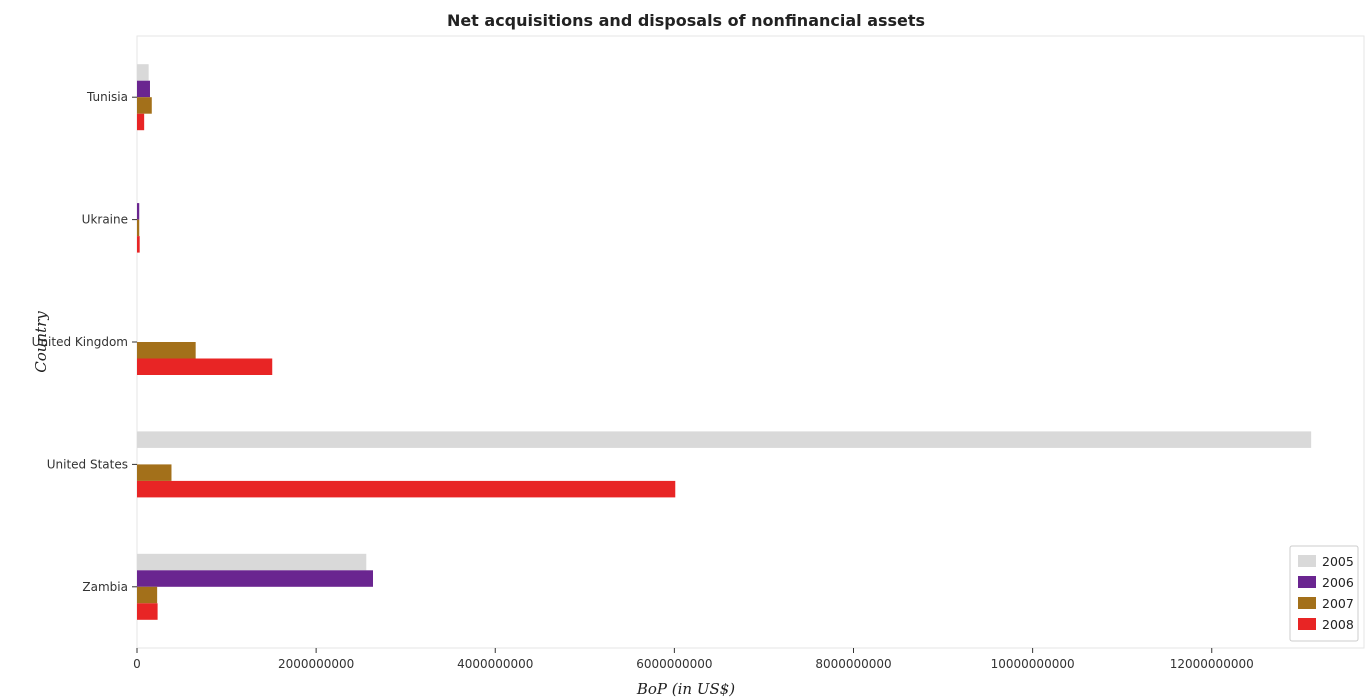 The height and width of the screenshot is (700, 1371). What do you see at coordinates (144, 105) in the screenshot?
I see `bar-tunisia-2007` at bounding box center [144, 105].